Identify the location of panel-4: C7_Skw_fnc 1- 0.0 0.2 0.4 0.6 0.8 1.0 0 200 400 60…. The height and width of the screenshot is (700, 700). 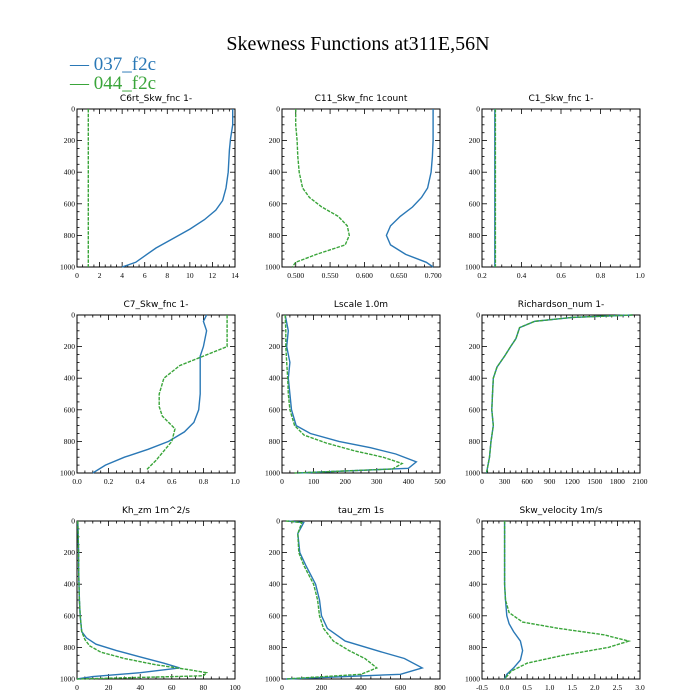
(150, 393).